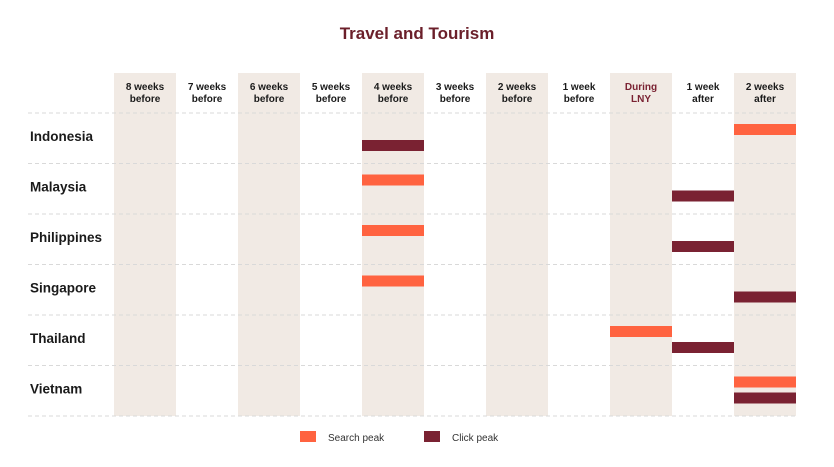  Describe the element at coordinates (145, 87) in the screenshot. I see `column-label-line1: 8 weeks` at that location.